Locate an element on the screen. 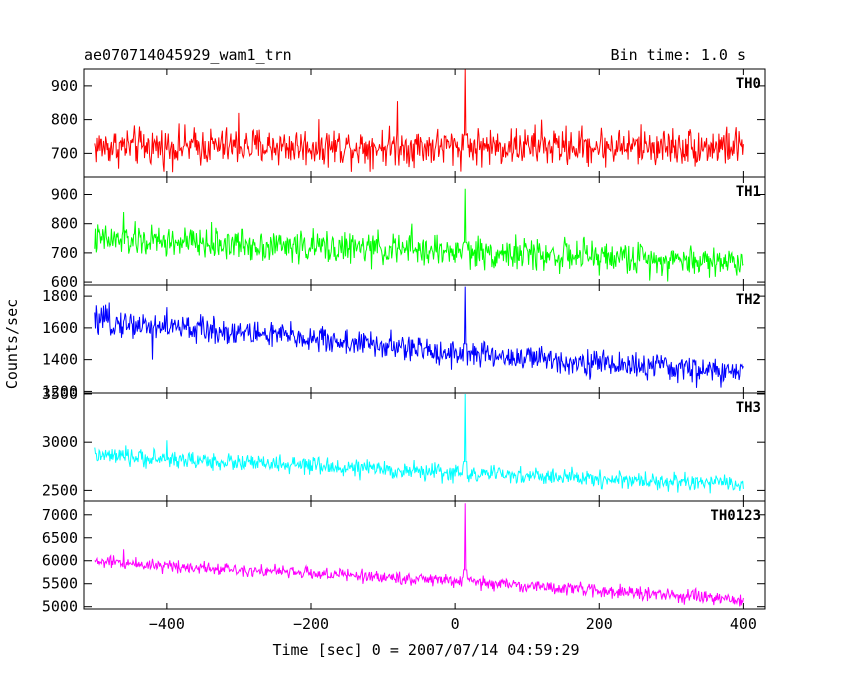  plot-title: ae070714045929_wam1_trn is located at coordinates (188, 55).